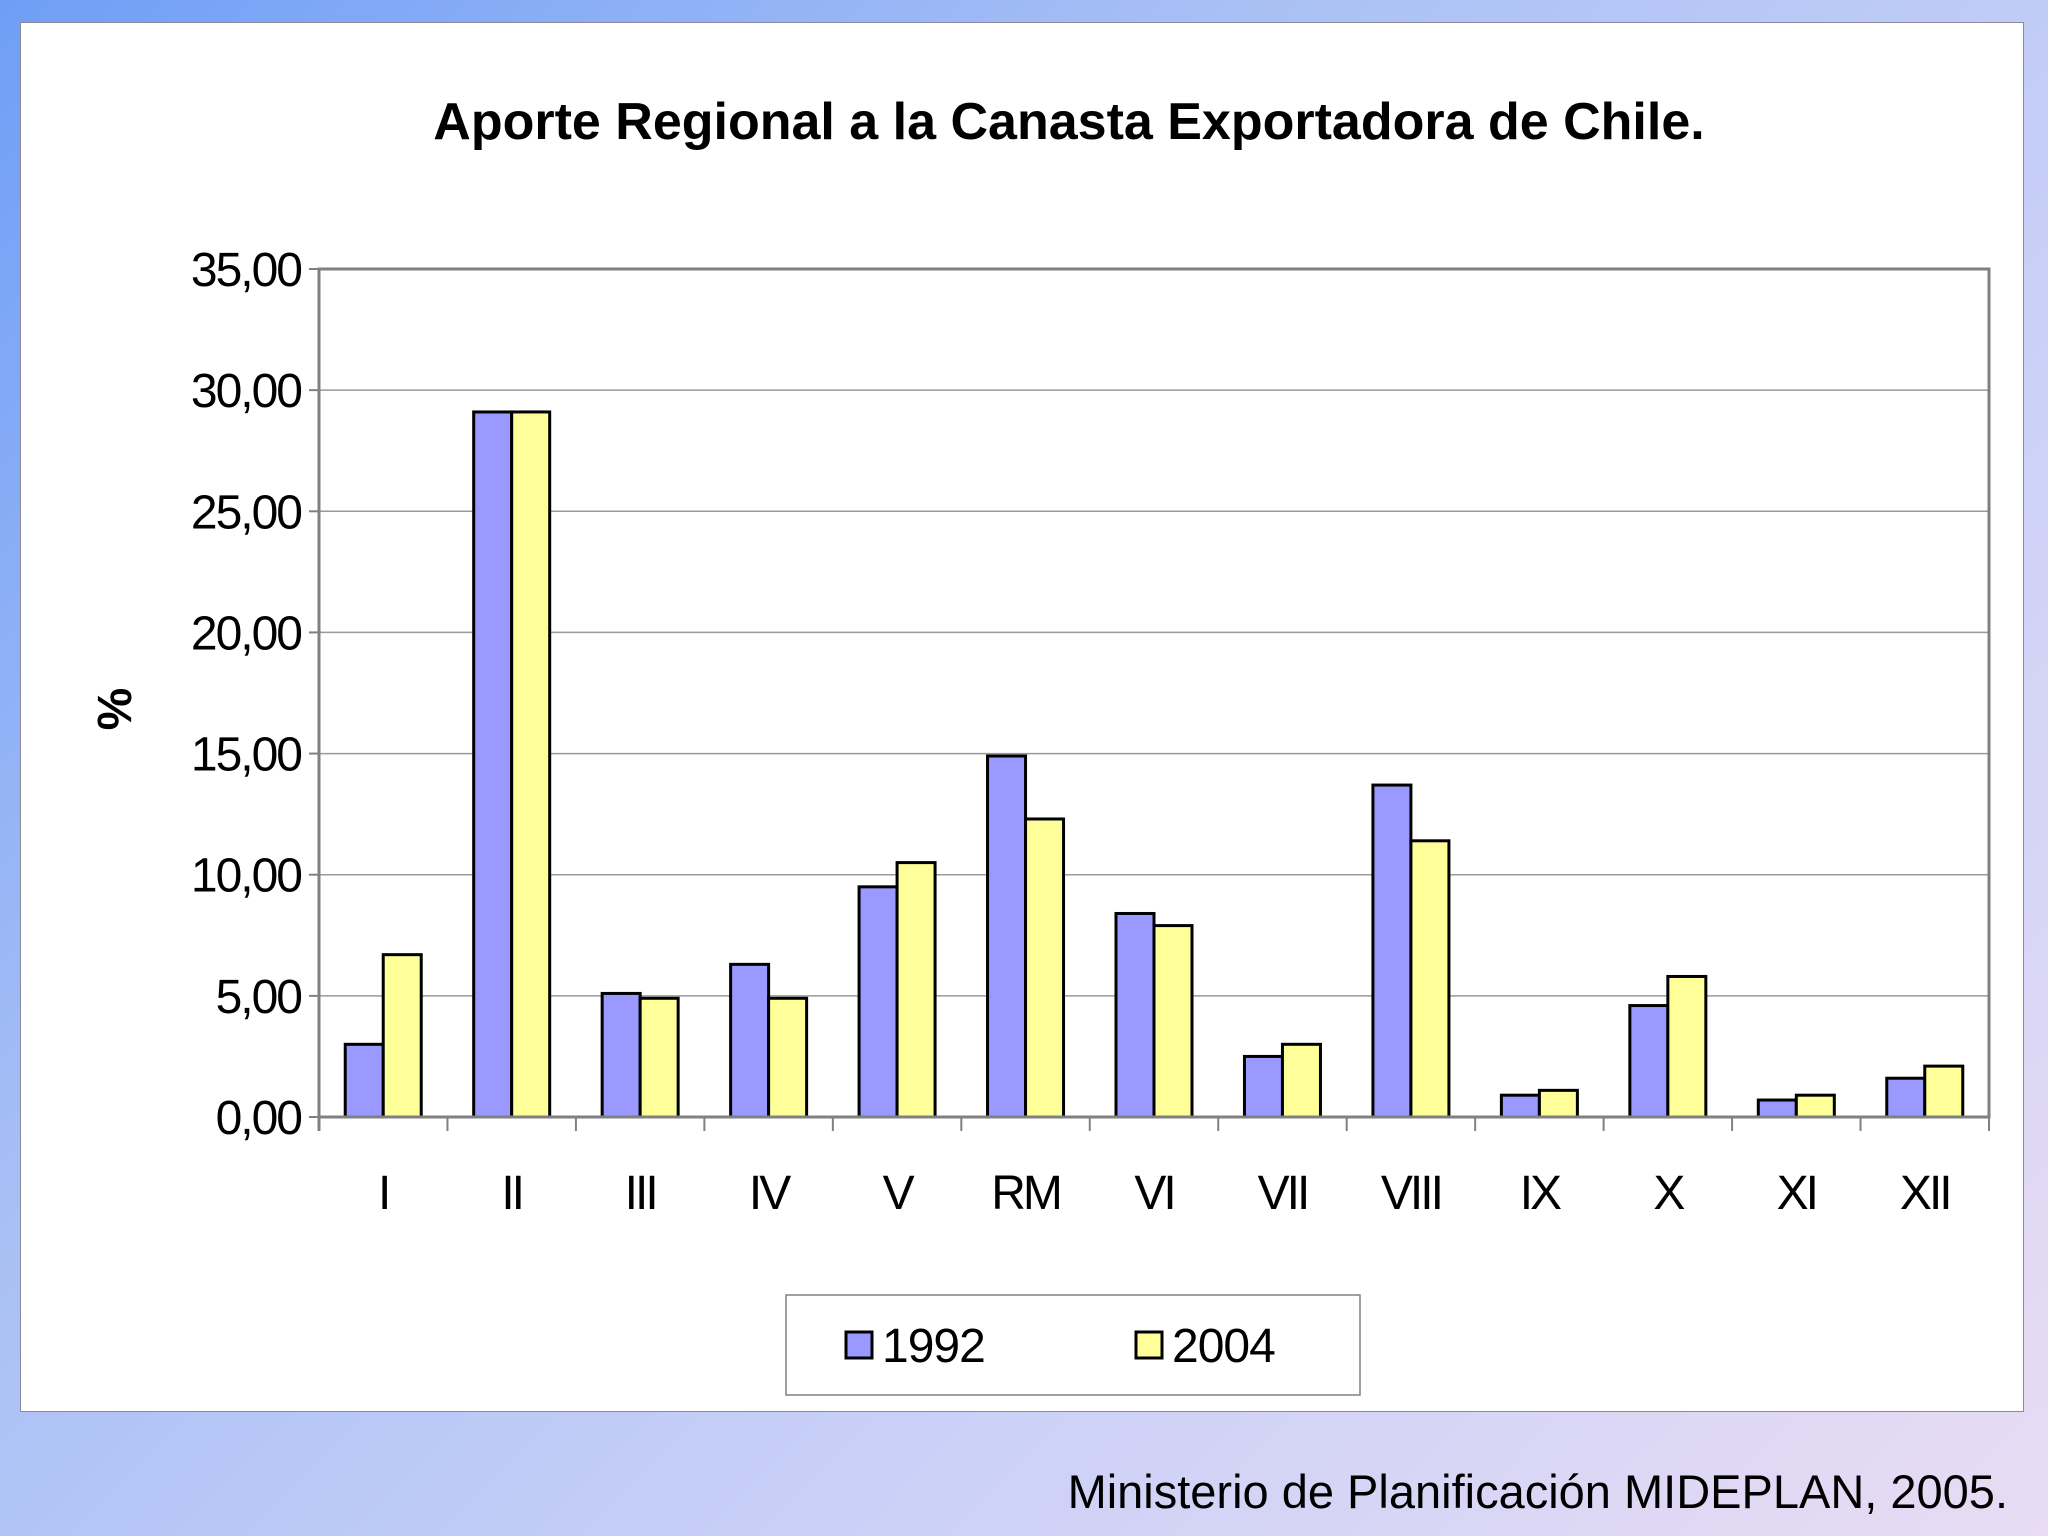 Image resolution: width=2048 pixels, height=1536 pixels. Describe the element at coordinates (383, 1193) in the screenshot. I see `x-tick-label: I` at that location.